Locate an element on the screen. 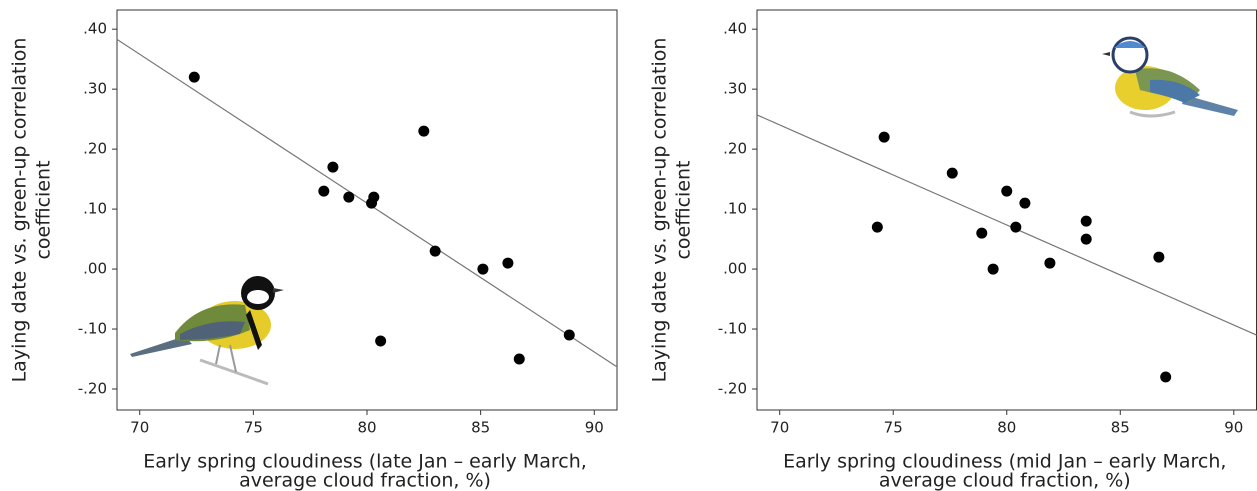 Image resolution: width=1257 pixels, height=491 pixels. great-tit-illustration is located at coordinates (207, 331).